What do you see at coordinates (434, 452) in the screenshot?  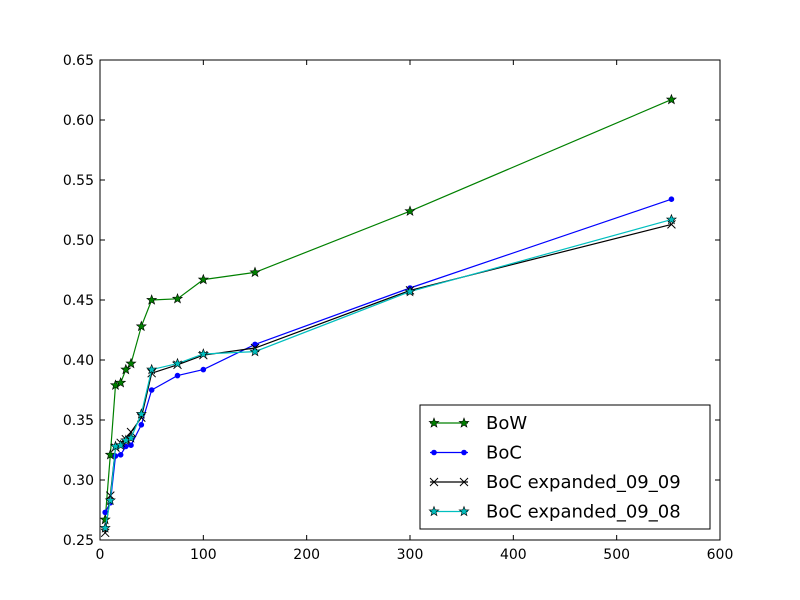 I see `legend-boc-point-a` at bounding box center [434, 452].